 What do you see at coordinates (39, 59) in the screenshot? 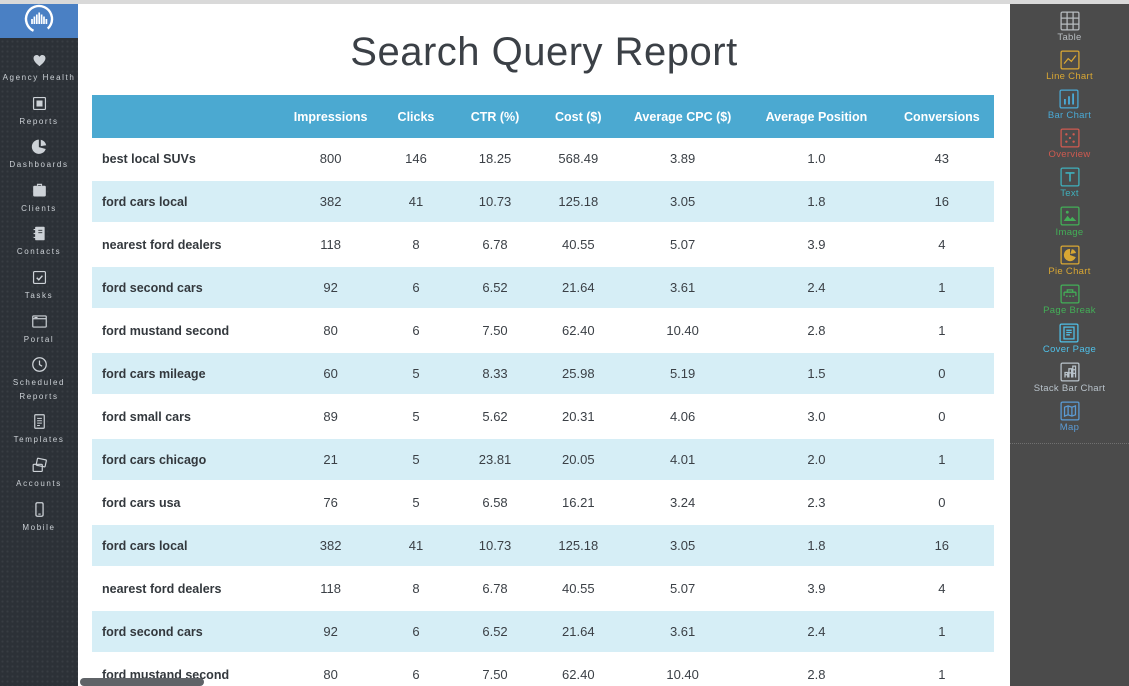
I see `heart-icon` at bounding box center [39, 59].